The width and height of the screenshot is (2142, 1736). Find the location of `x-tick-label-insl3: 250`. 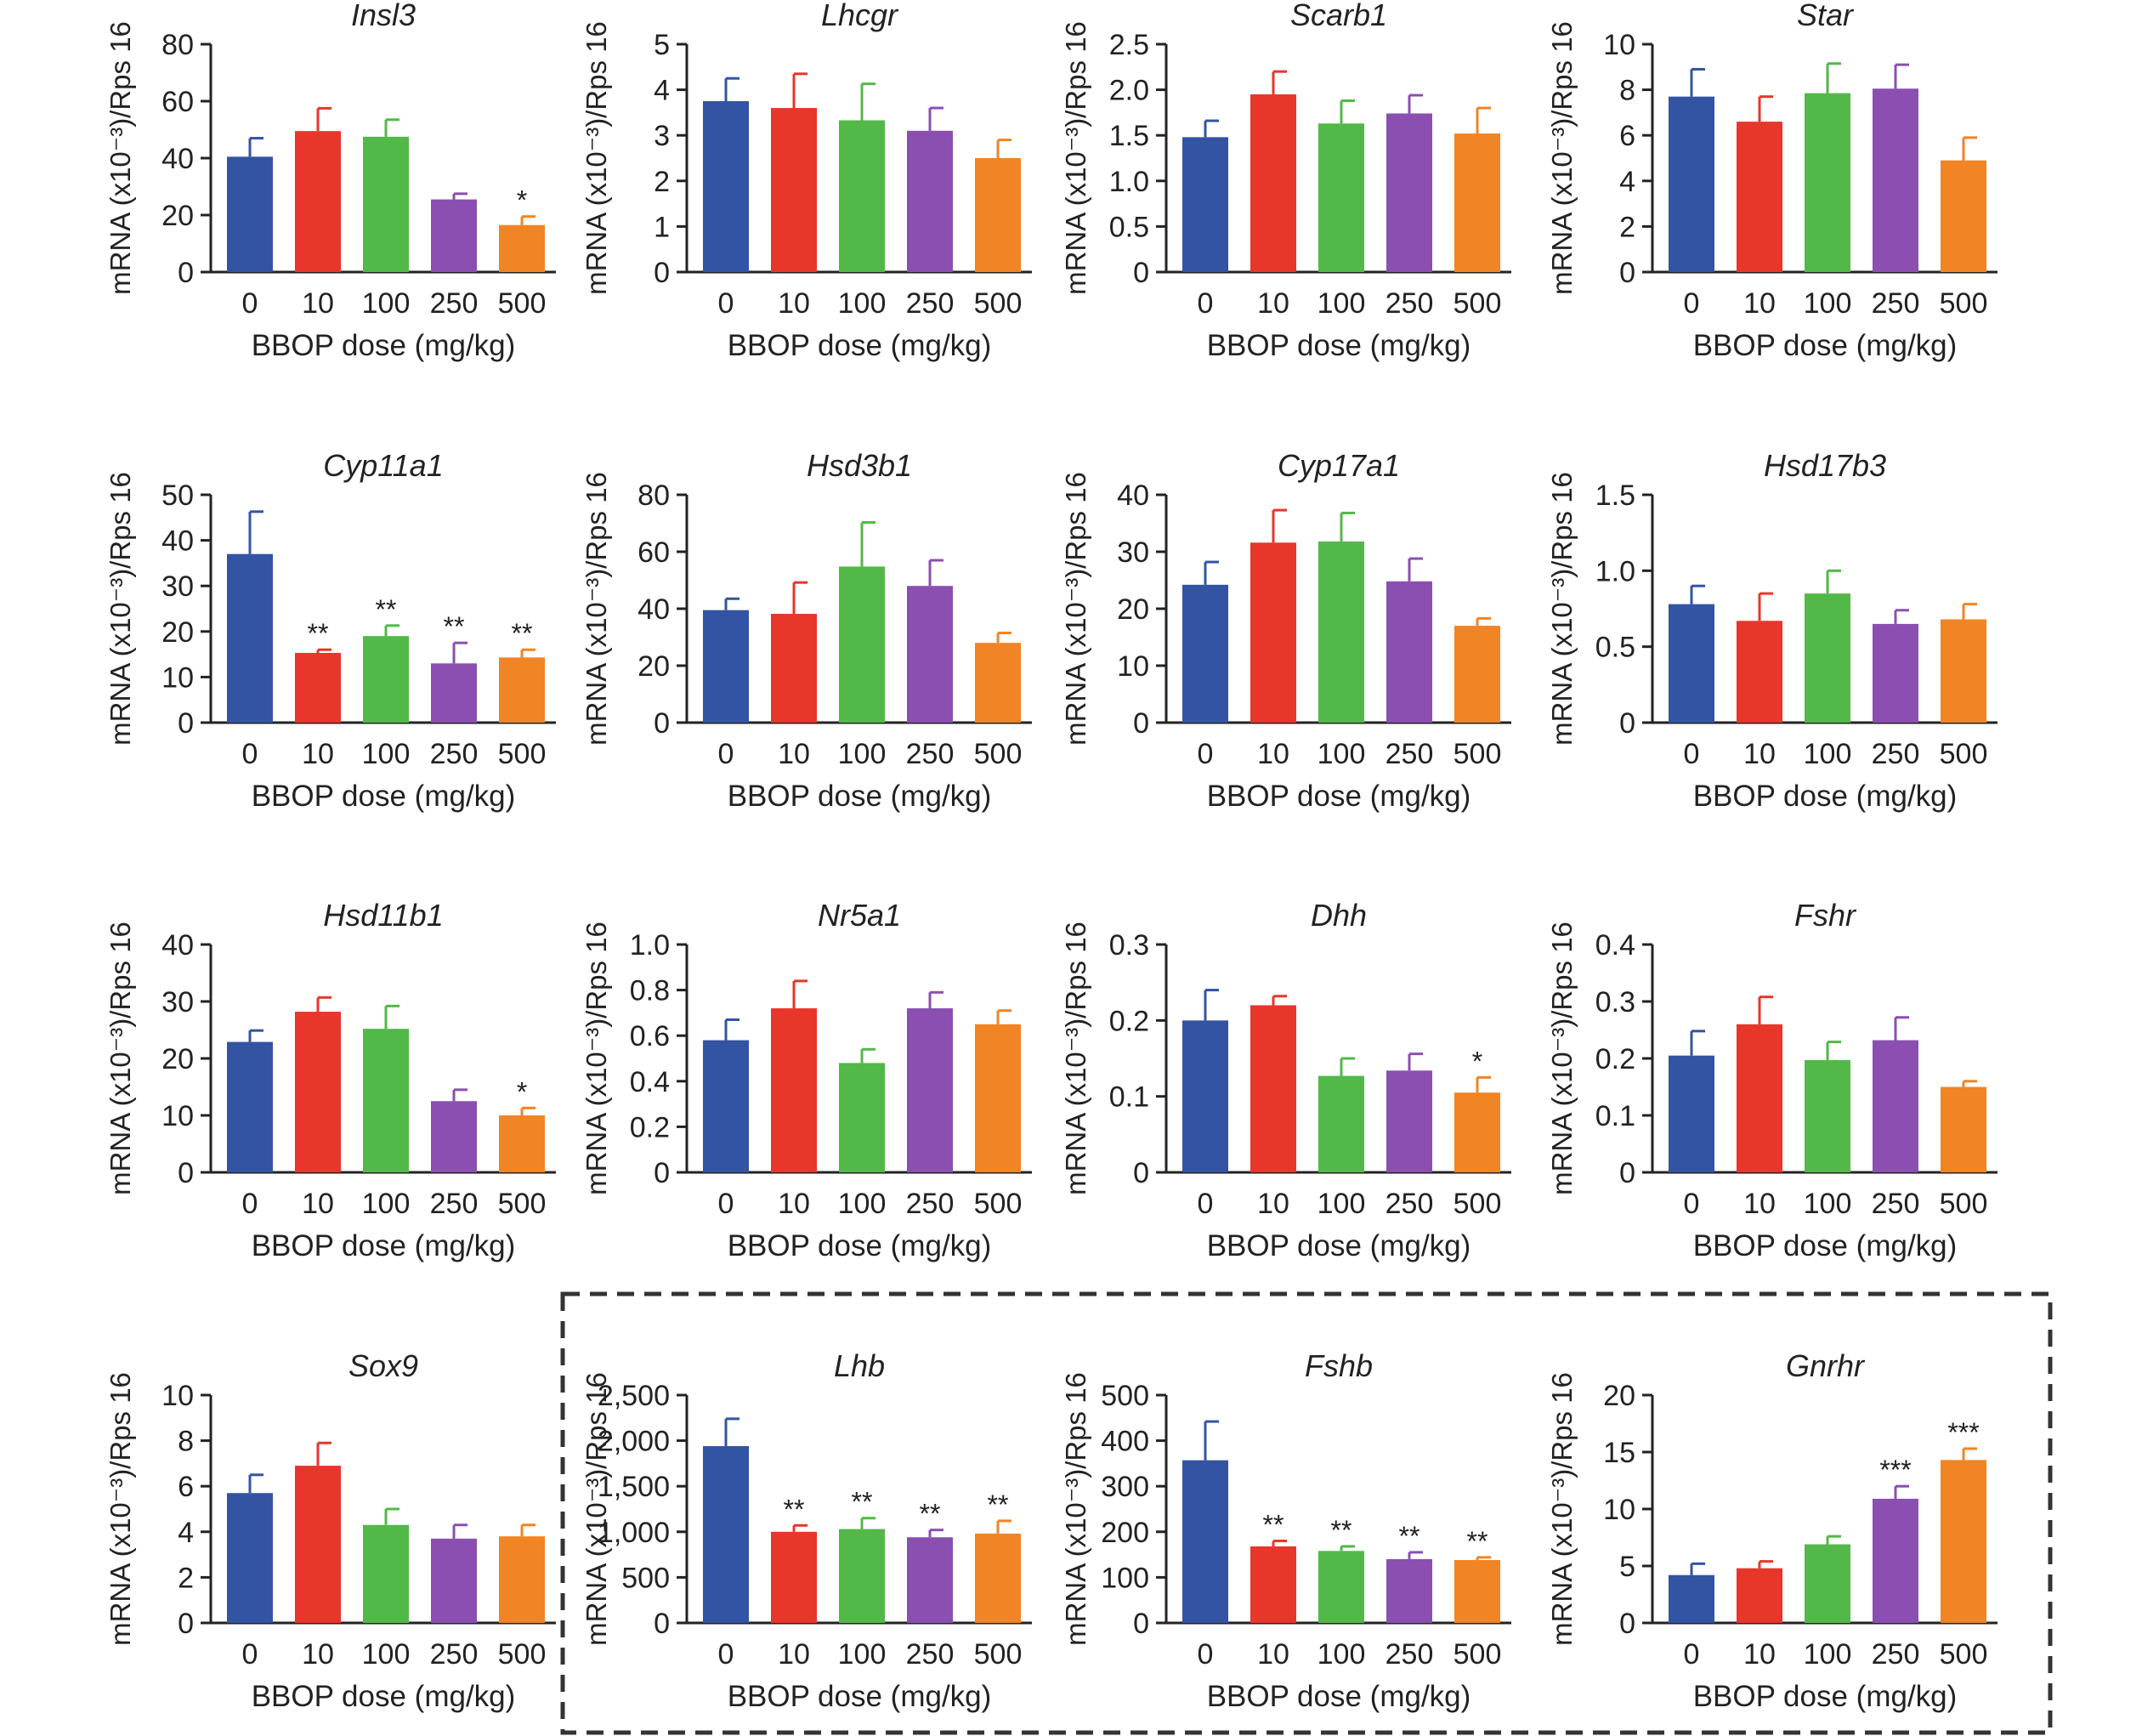

x-tick-label-insl3: 250 is located at coordinates (454, 303).